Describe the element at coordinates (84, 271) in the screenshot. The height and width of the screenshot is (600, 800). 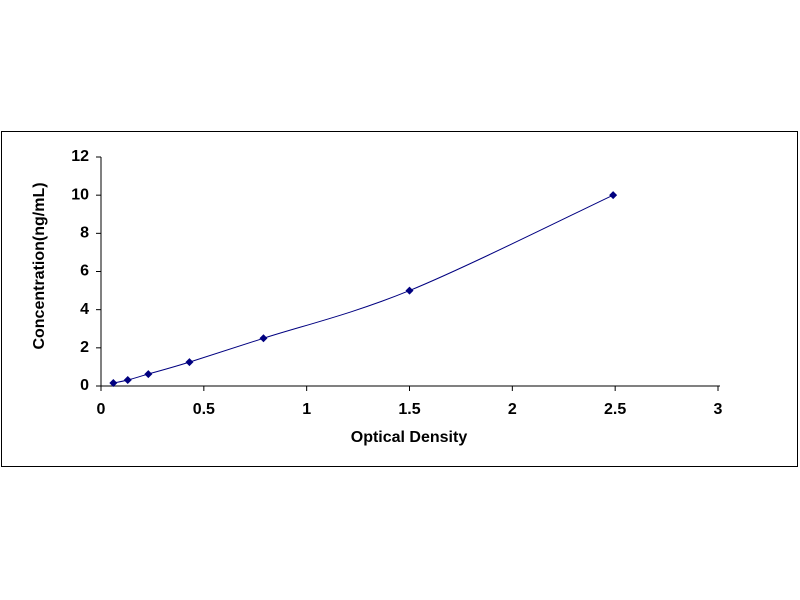
I see `y-tick-label: 6` at that location.